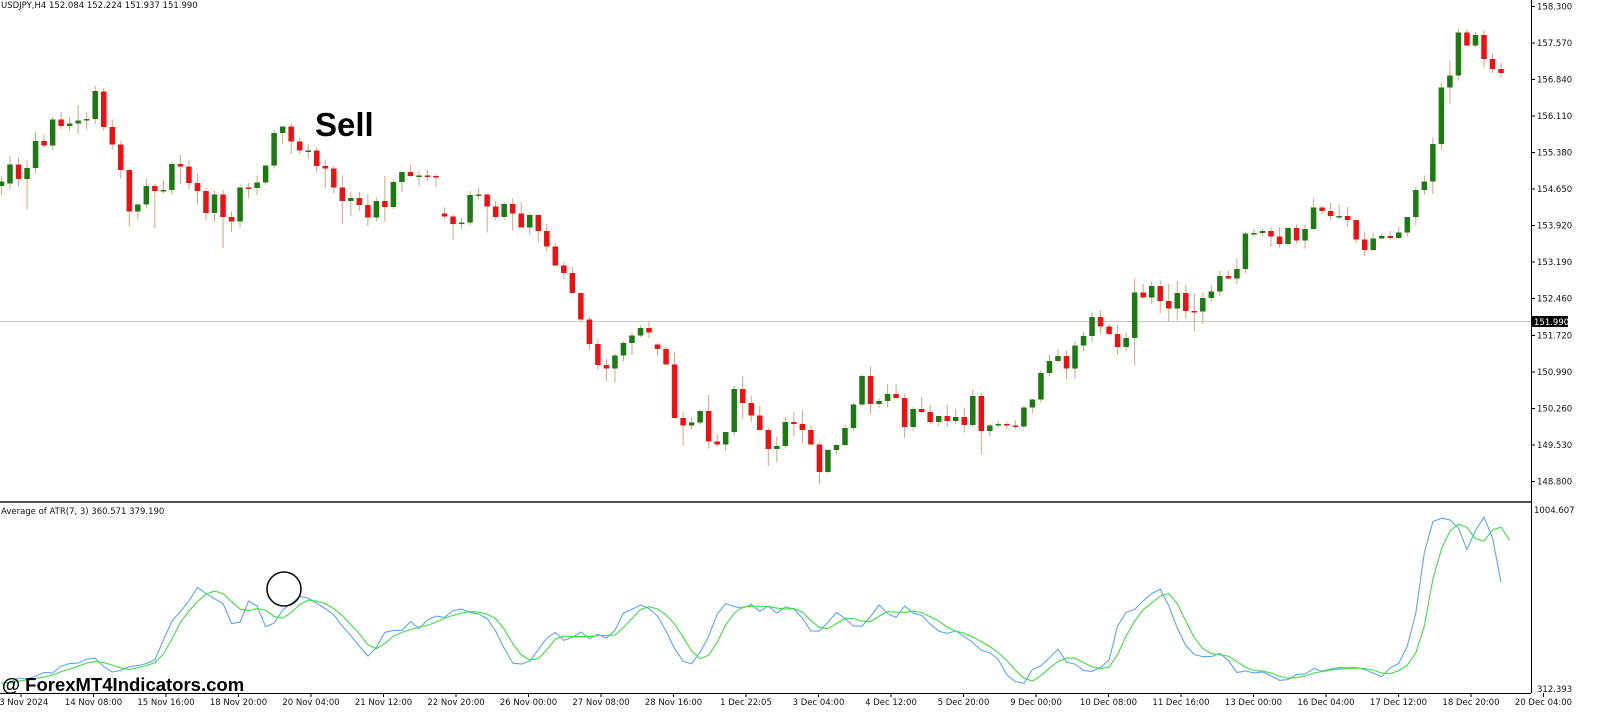 The width and height of the screenshot is (1600, 720). I want to click on indicator-axis-min: 312.393, so click(1554, 690).